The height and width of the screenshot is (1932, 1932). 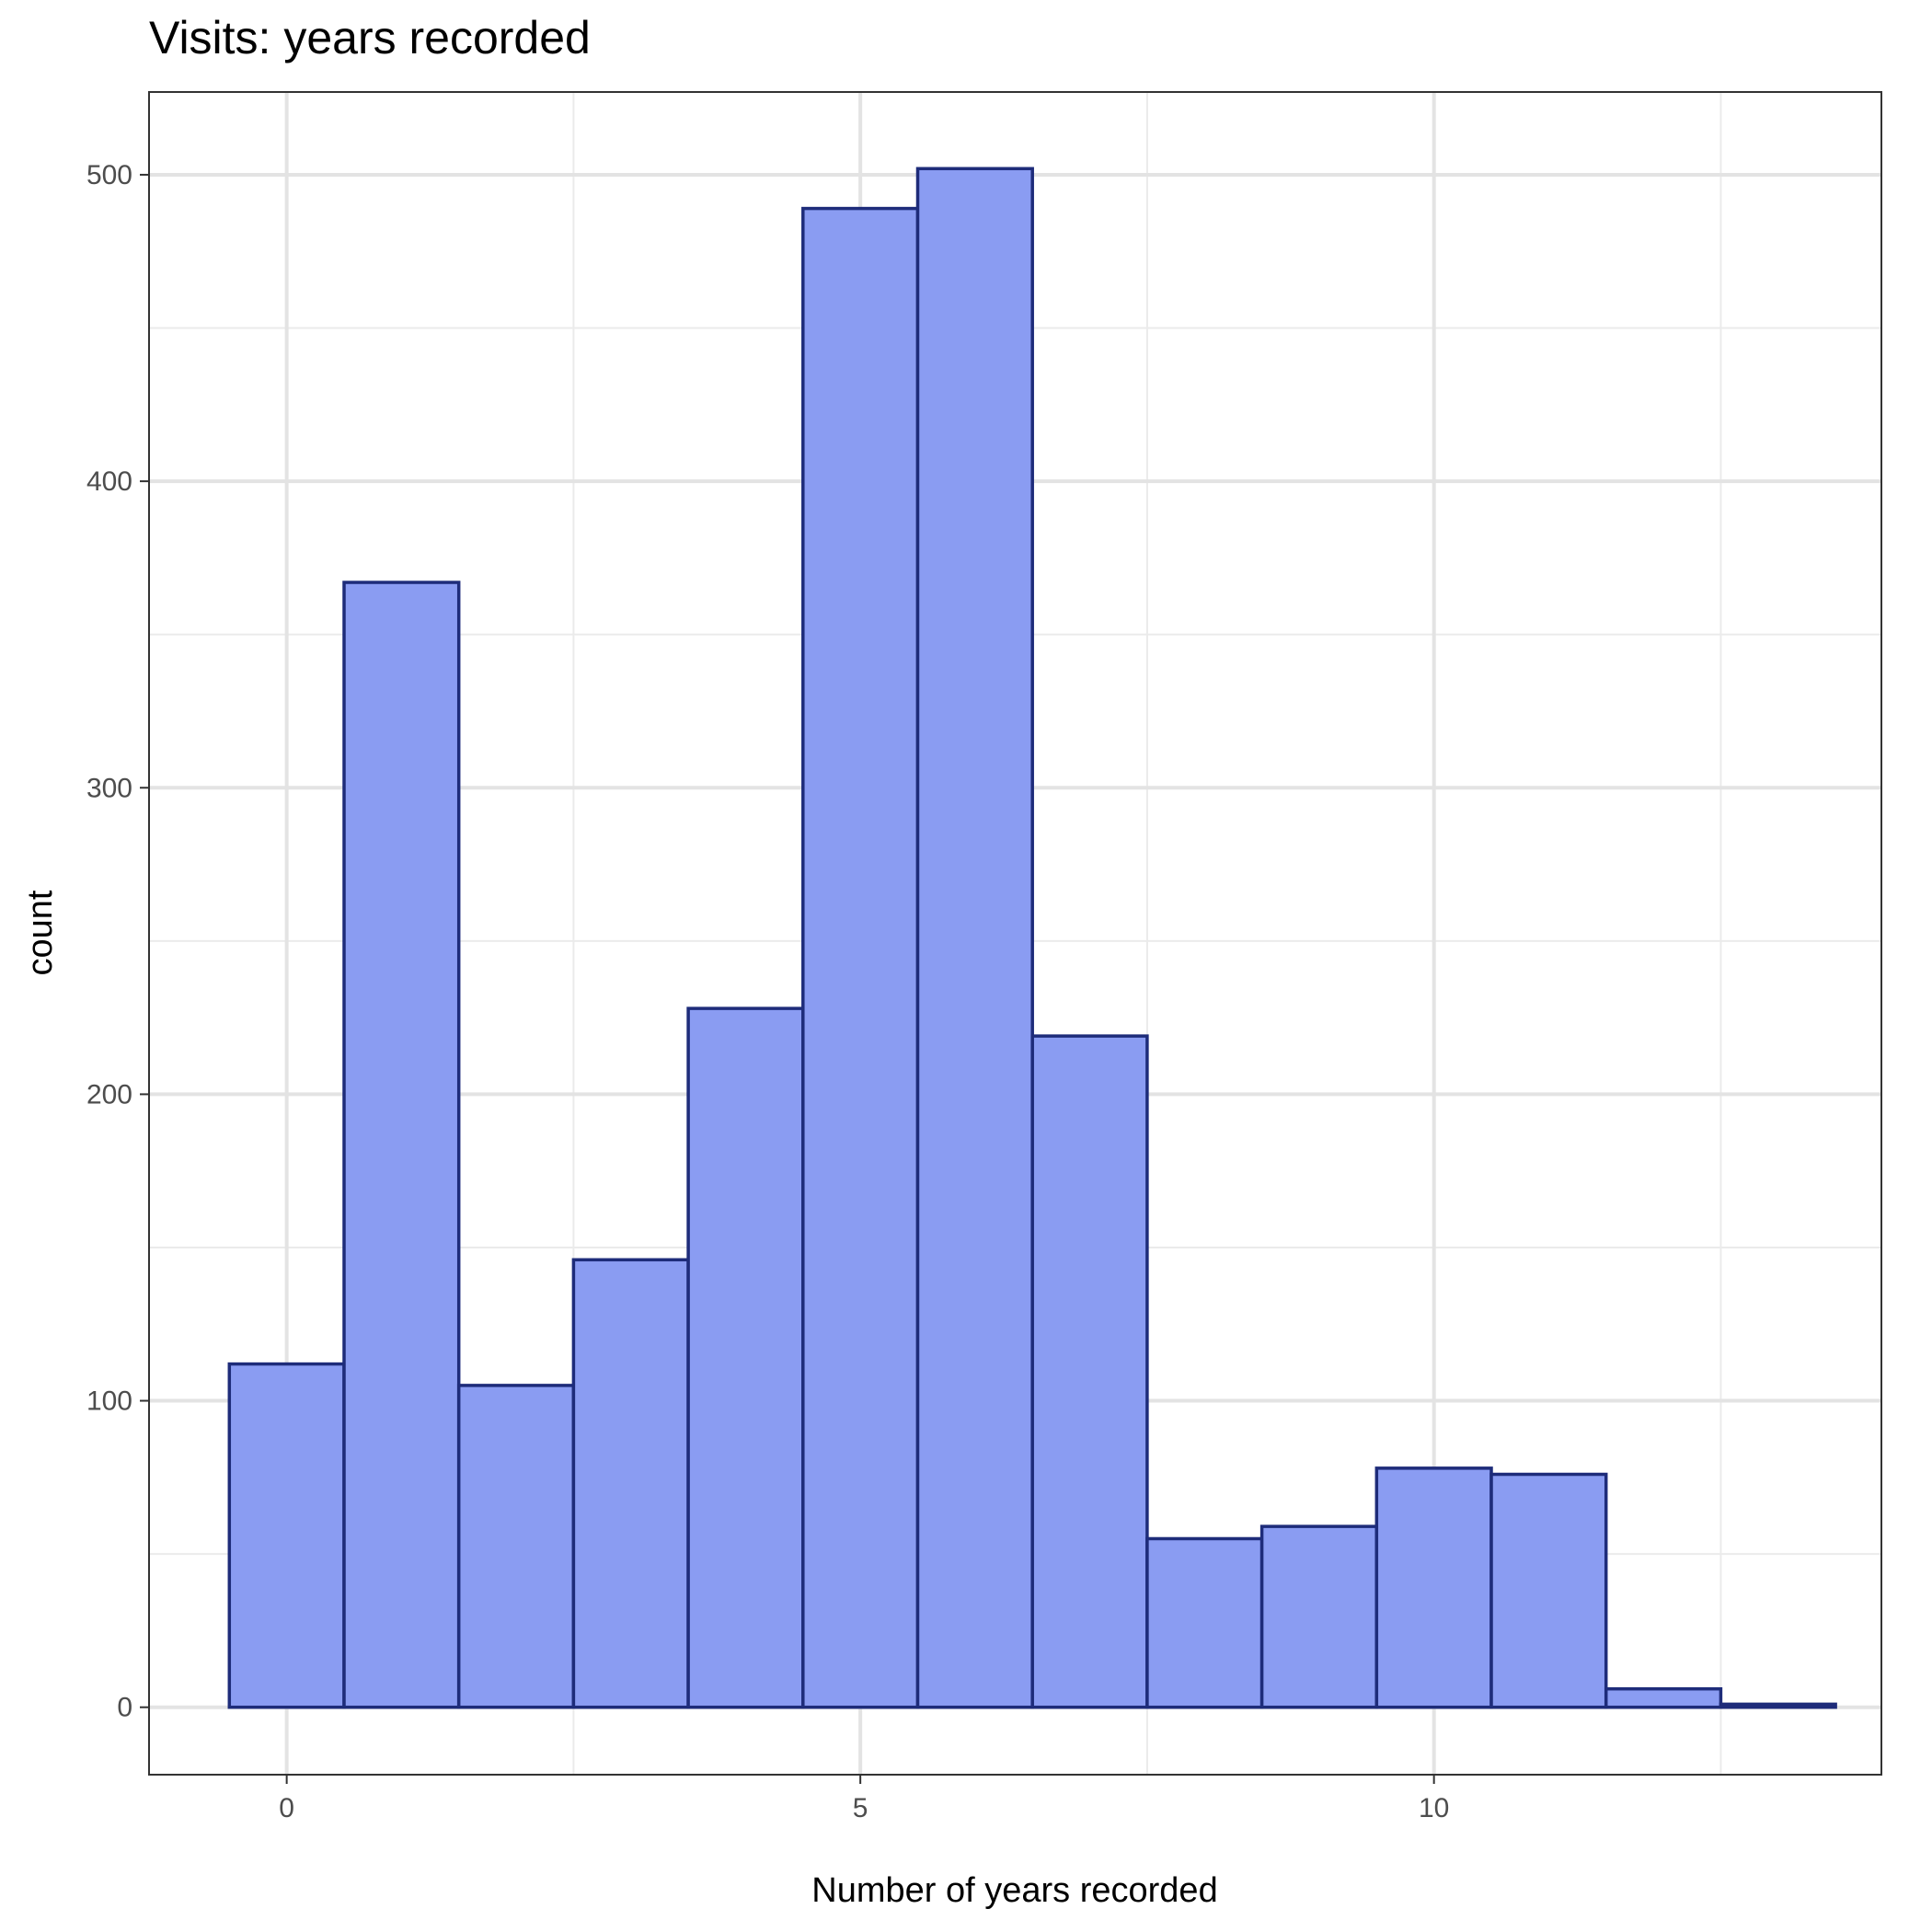 I want to click on y-tick-label: 200, so click(x=109, y=1094).